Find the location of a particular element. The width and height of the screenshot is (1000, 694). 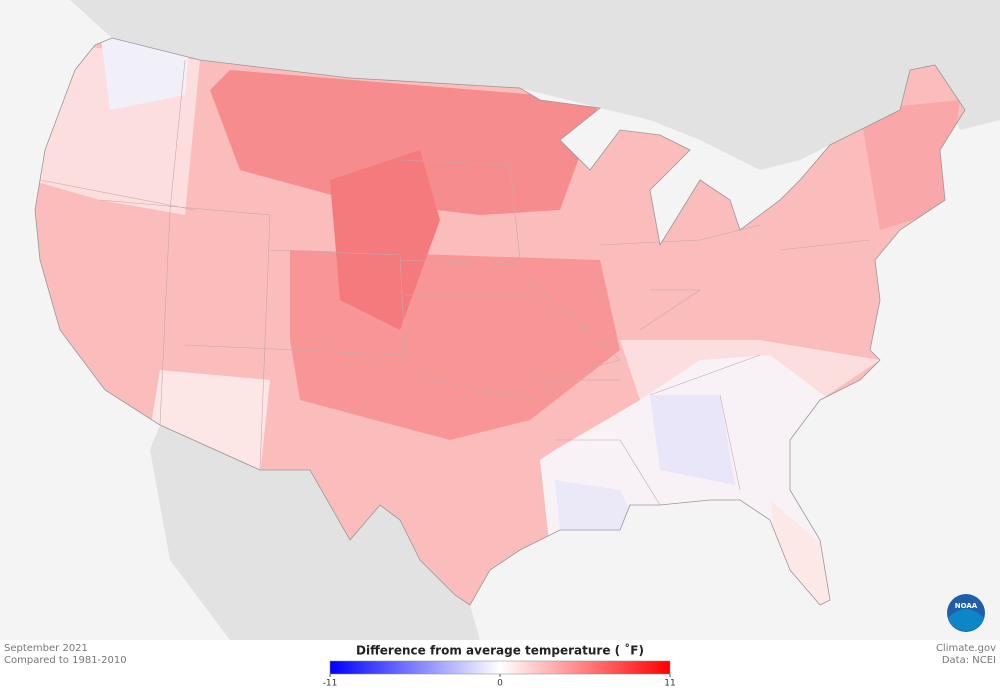

logo-wave is located at coordinates (966, 620).